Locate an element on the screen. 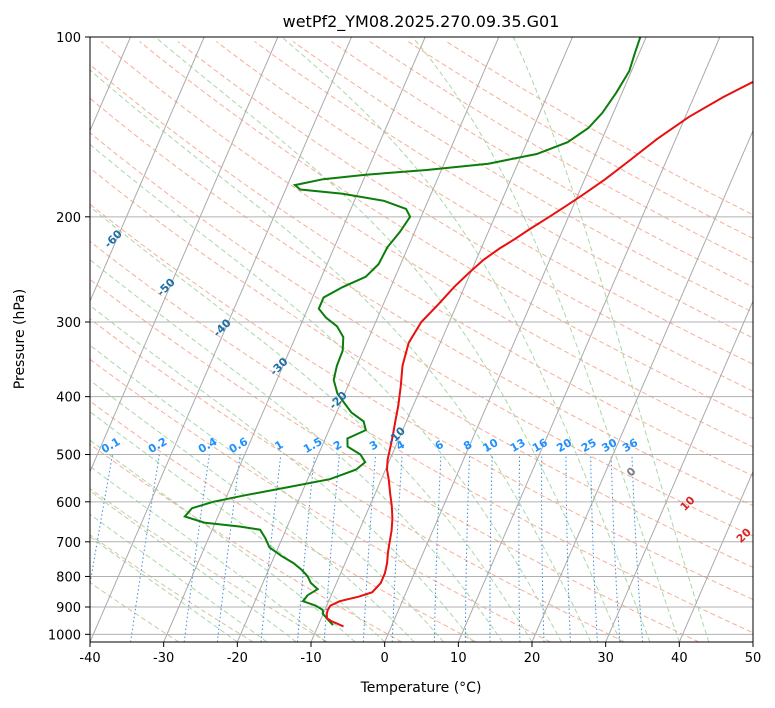 The image size is (775, 708). x-axis-ticks: -40 -30 -20 -10 0 10 20 30 40 50 is located at coordinates (420, 654).